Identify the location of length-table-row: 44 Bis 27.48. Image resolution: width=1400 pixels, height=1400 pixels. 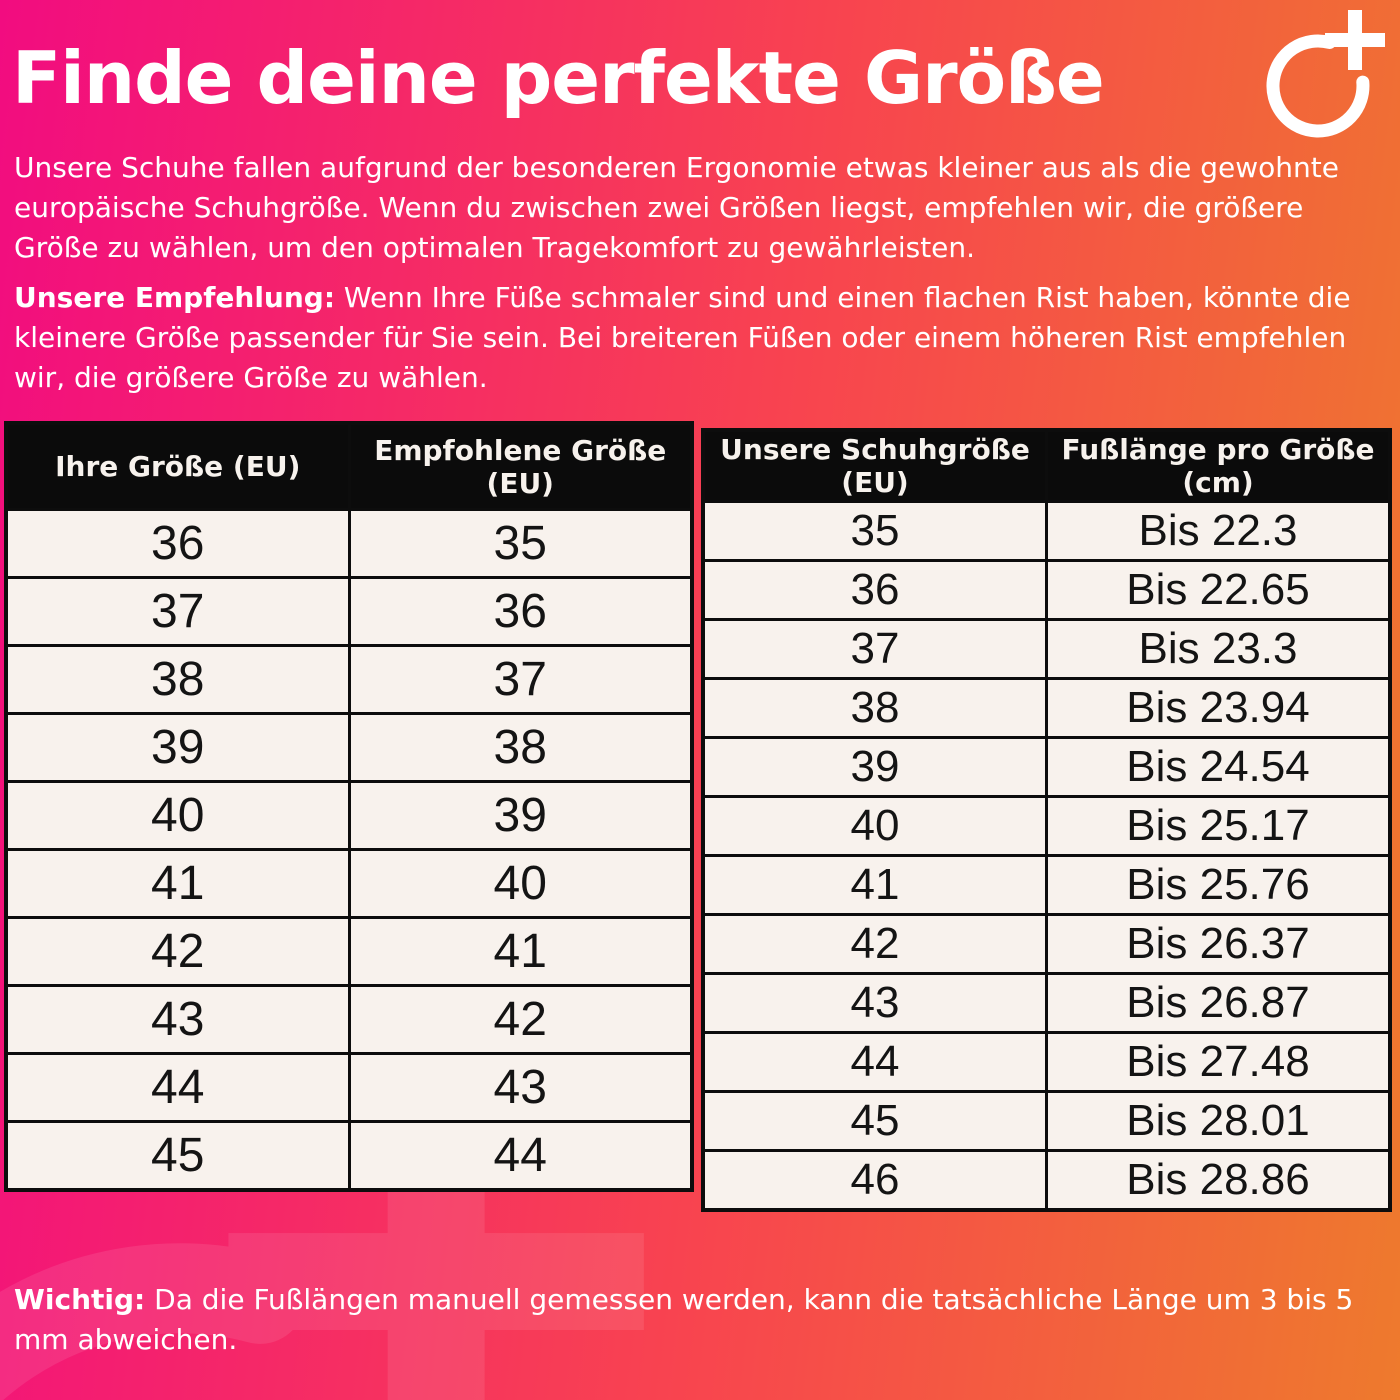
(1046, 1062).